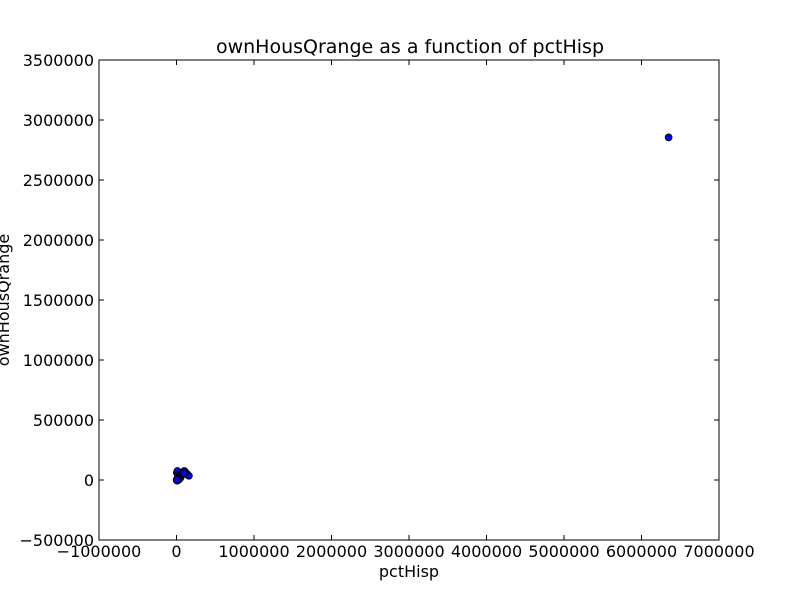 This screenshot has width=800, height=600. What do you see at coordinates (253, 551) in the screenshot?
I see `x-tick-label: 1000000` at bounding box center [253, 551].